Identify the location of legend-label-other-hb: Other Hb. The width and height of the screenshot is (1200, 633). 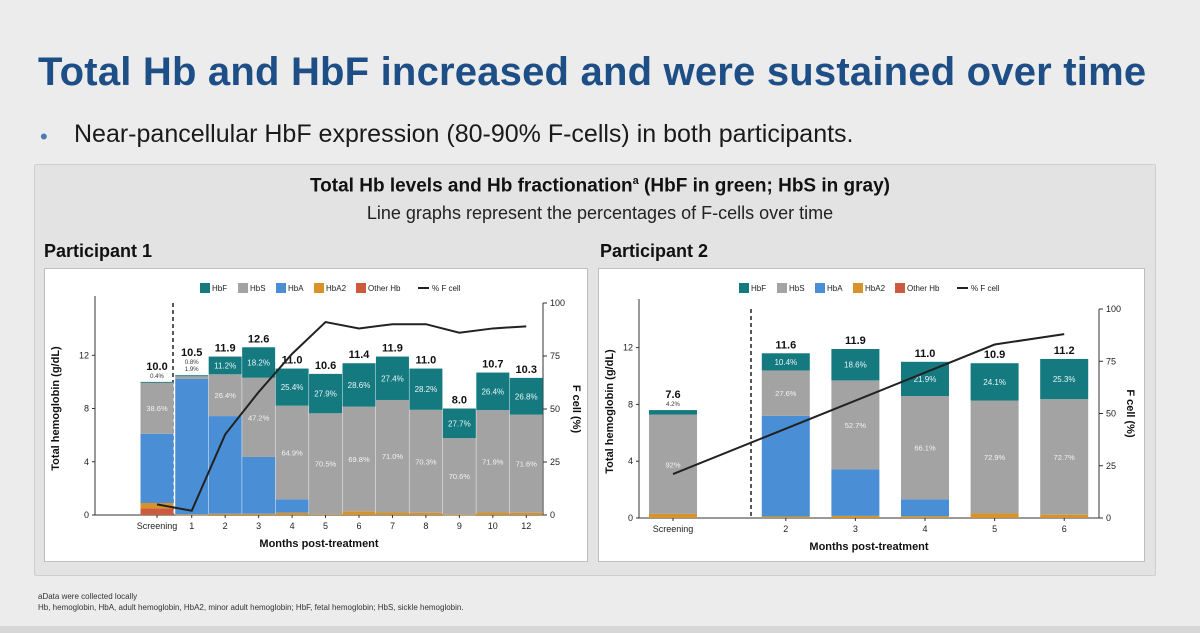
(384, 288).